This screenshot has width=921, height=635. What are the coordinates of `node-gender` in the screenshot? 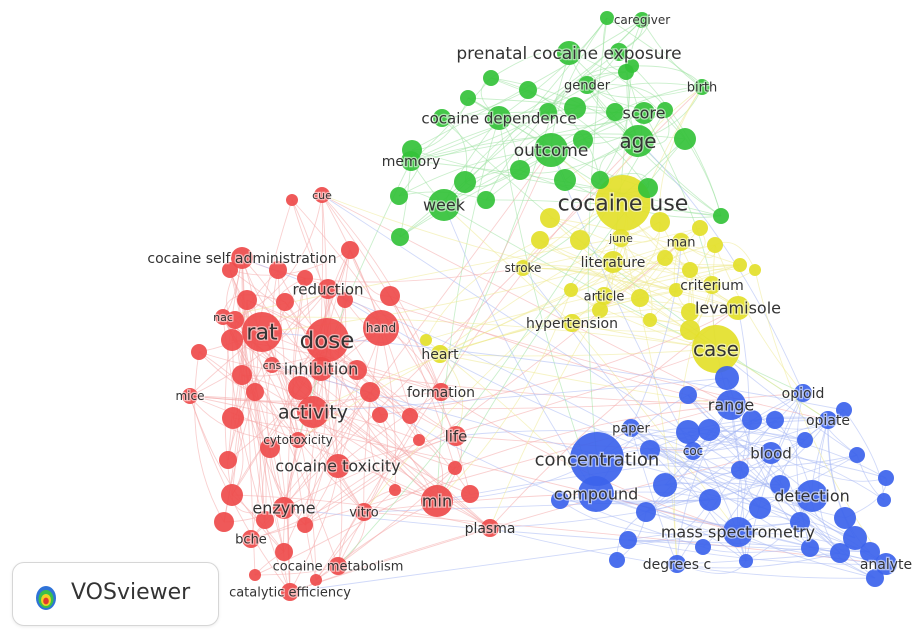 It's located at (587, 85).